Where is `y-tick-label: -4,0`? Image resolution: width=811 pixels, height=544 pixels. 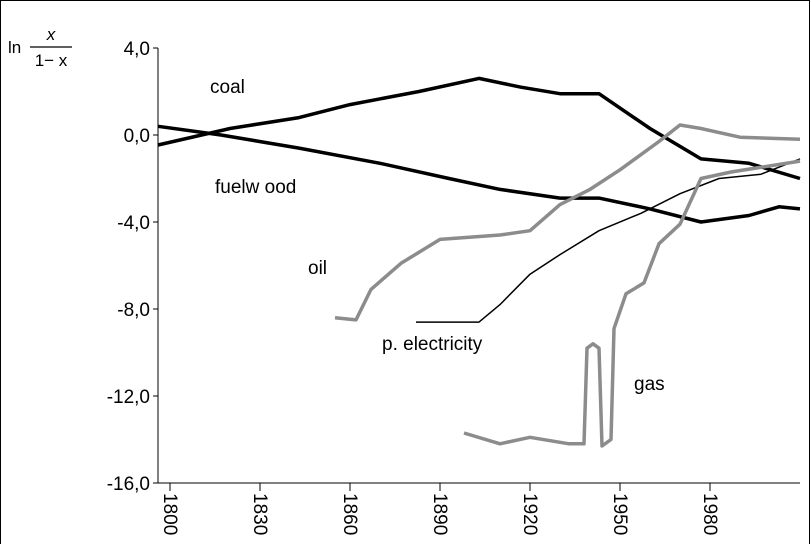
y-tick-label: -4,0 is located at coordinates (133, 223).